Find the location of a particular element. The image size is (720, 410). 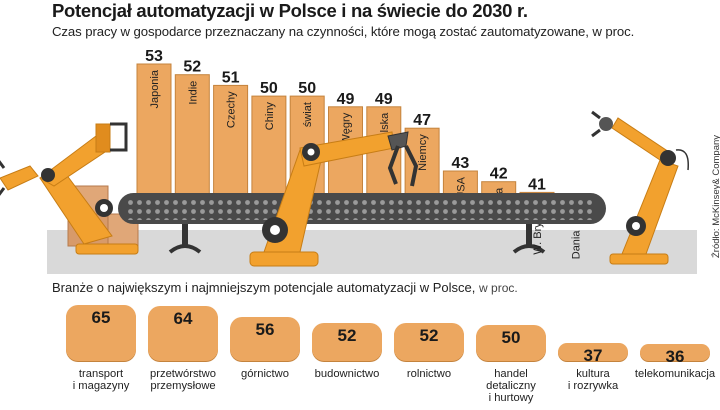

industries-unit: w proc. is located at coordinates (498, 288).